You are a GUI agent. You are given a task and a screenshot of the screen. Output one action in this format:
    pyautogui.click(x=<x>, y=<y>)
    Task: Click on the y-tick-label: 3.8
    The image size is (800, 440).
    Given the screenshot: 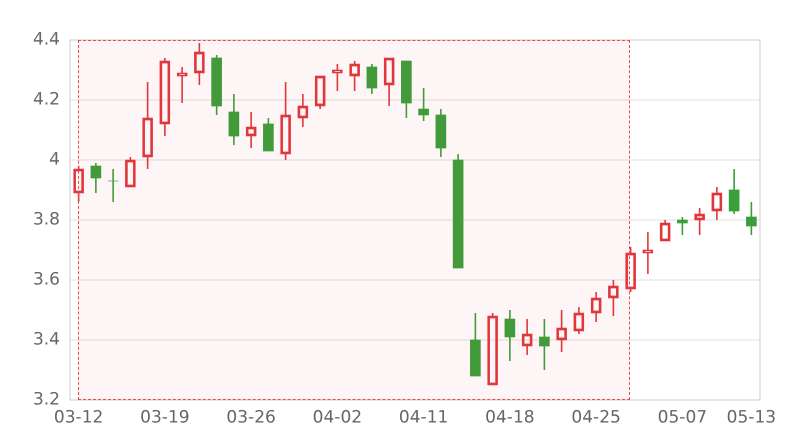 What is the action you would take?
    pyautogui.click(x=46, y=219)
    